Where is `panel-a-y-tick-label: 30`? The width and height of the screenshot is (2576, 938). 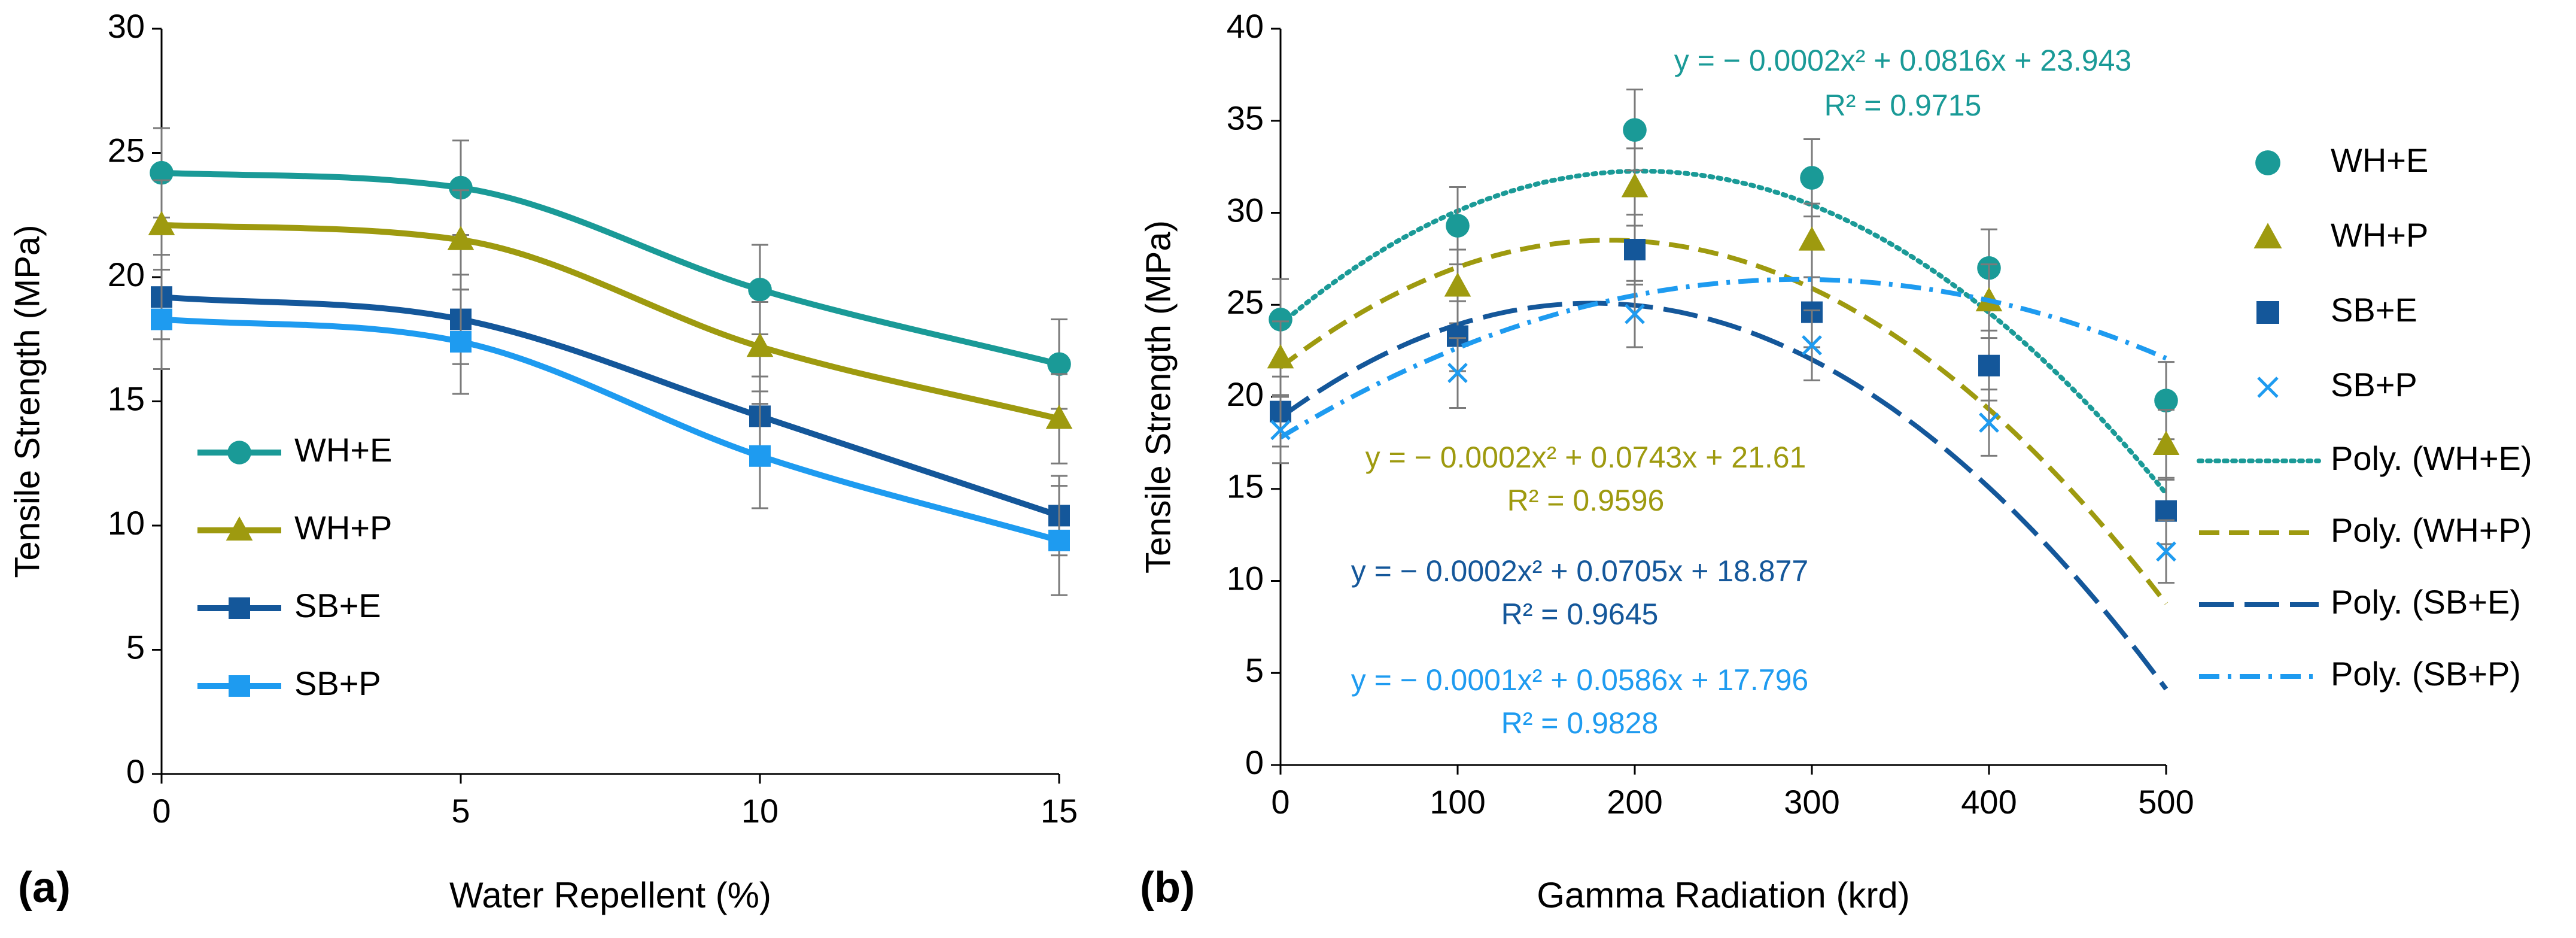 panel-a-y-tick-label: 30 is located at coordinates (126, 26).